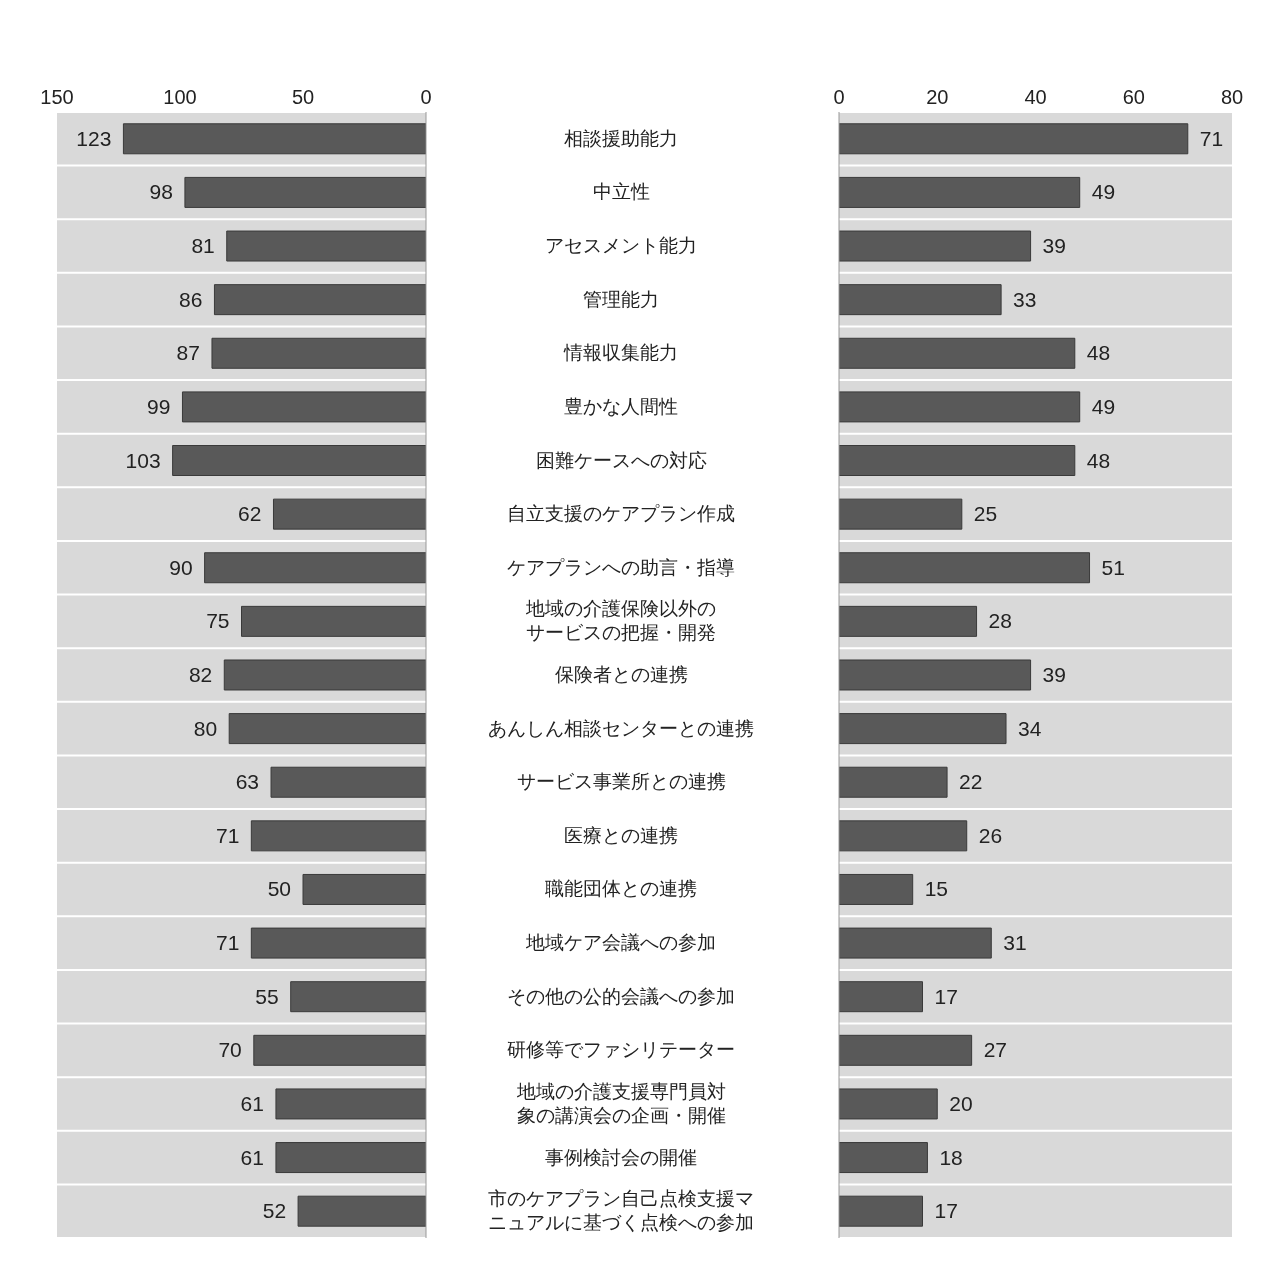 This screenshot has height=1263, width=1276. What do you see at coordinates (267, 996) in the screenshot?
I see `data-label: 55` at bounding box center [267, 996].